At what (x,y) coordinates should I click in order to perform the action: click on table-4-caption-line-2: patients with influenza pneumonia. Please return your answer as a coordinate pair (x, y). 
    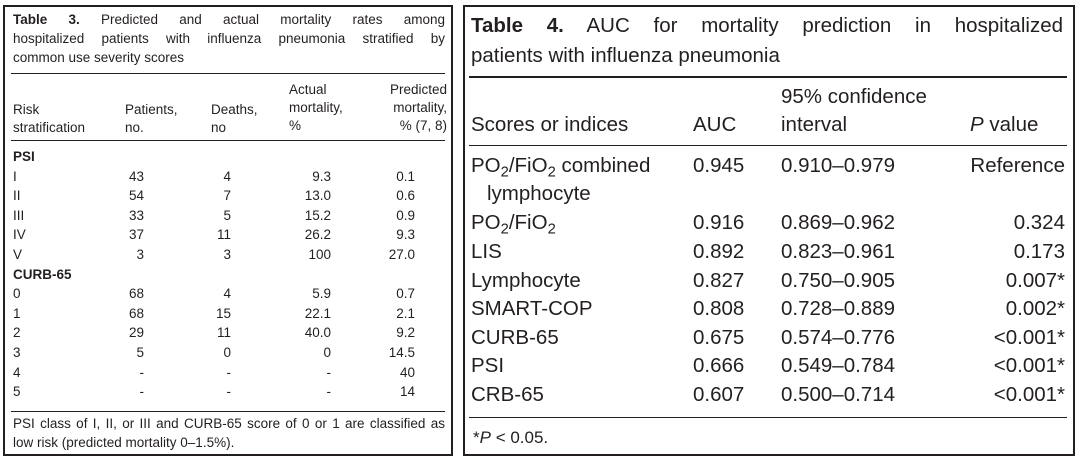
    Looking at the image, I should click on (625, 55).